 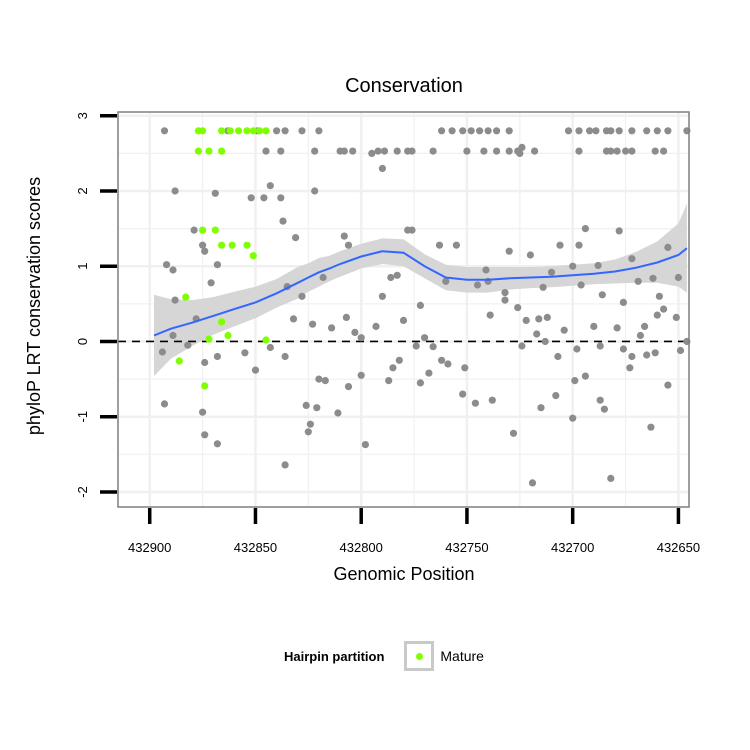 I want to click on legend-title: Hairpin partition, so click(x=334, y=656).